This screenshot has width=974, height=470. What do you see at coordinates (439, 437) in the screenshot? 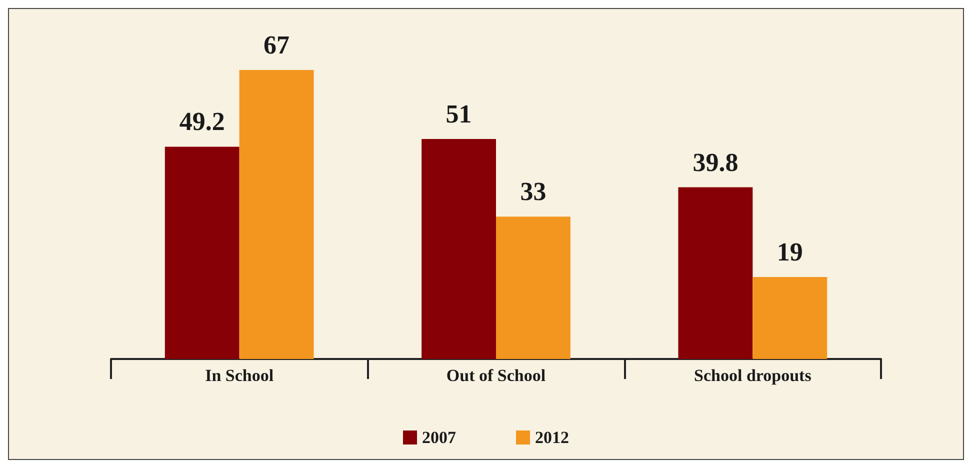
I see `legend-label: 2007` at bounding box center [439, 437].